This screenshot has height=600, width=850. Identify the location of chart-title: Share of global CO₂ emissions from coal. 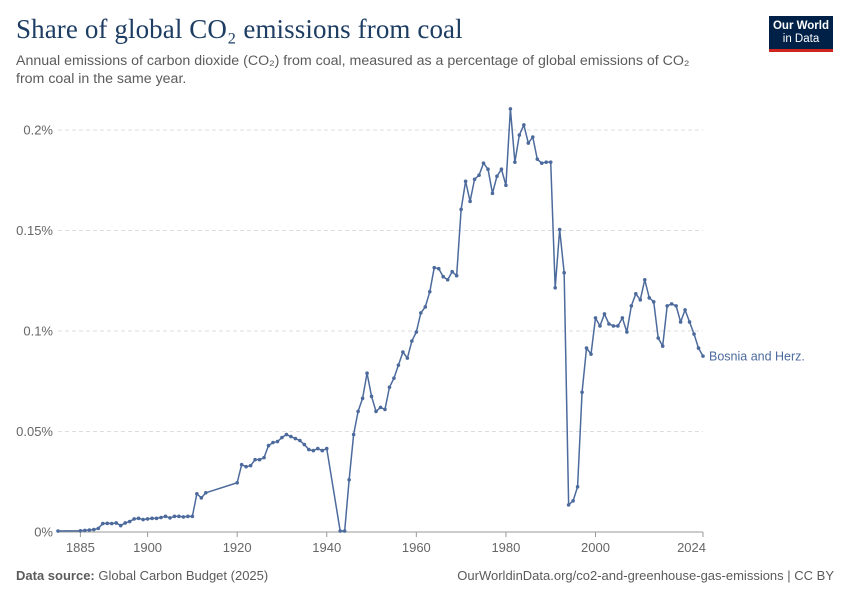
(239, 29).